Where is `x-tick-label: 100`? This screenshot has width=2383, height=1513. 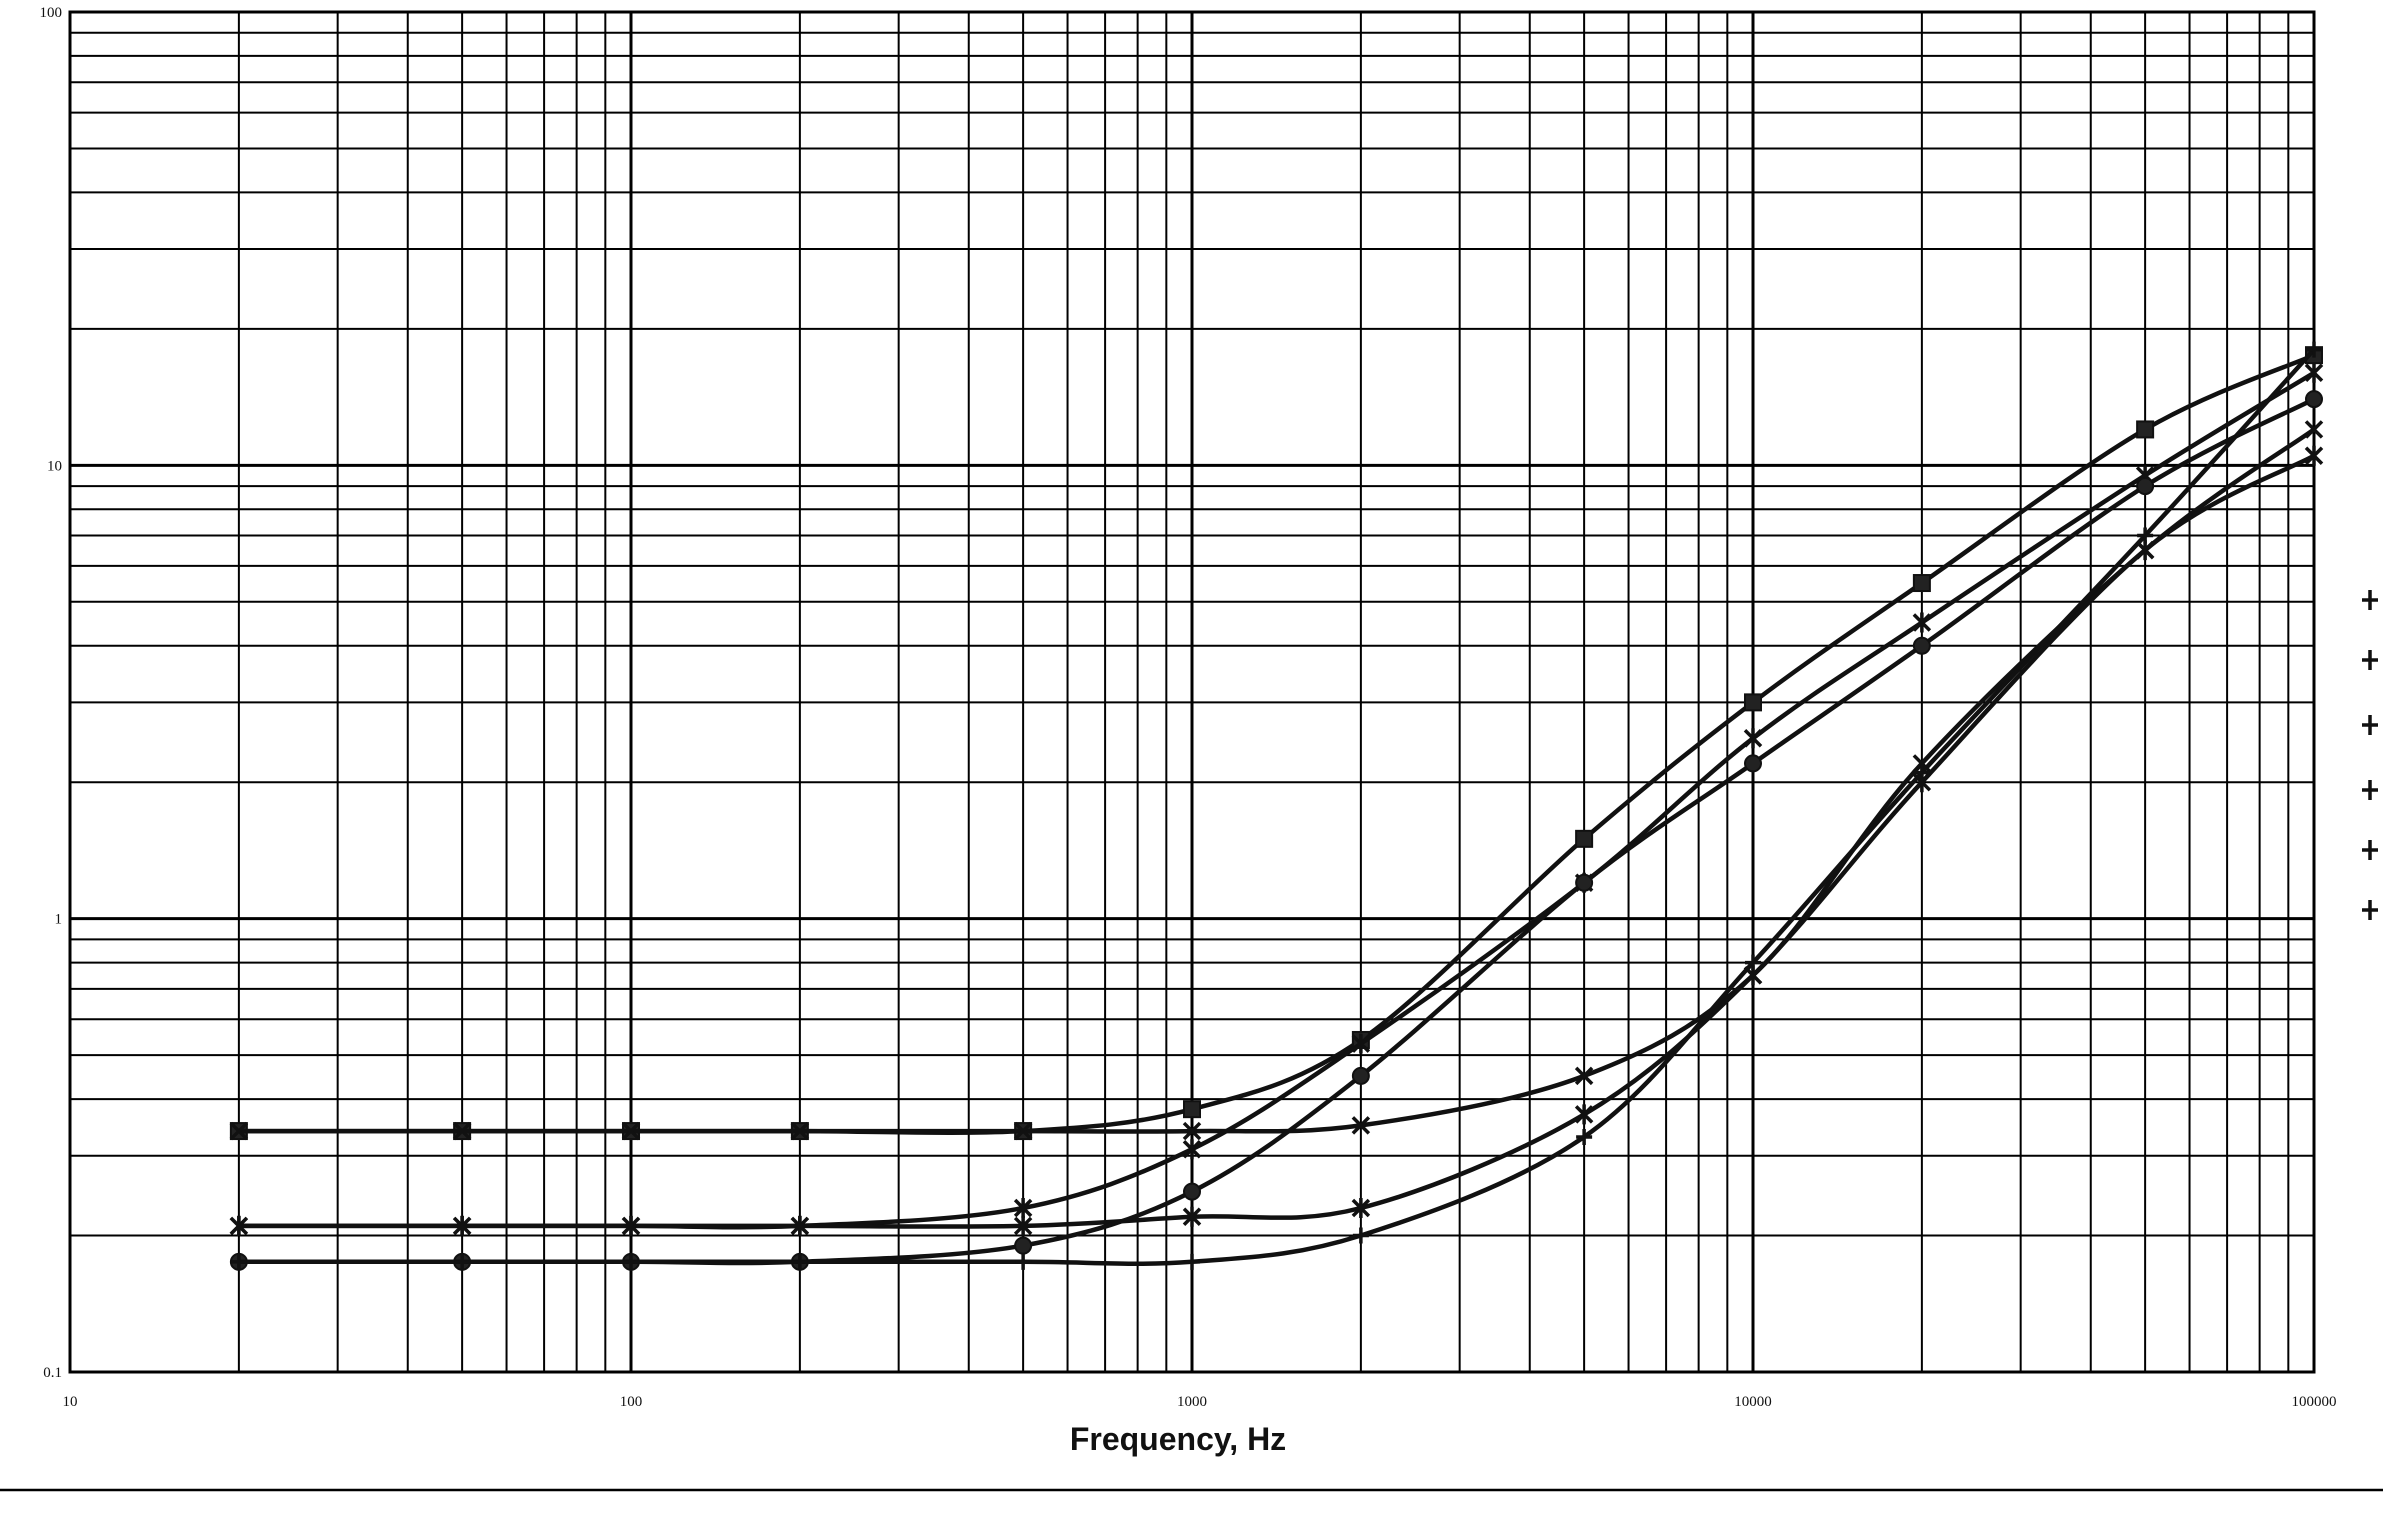
x-tick-label: 100 is located at coordinates (631, 1402).